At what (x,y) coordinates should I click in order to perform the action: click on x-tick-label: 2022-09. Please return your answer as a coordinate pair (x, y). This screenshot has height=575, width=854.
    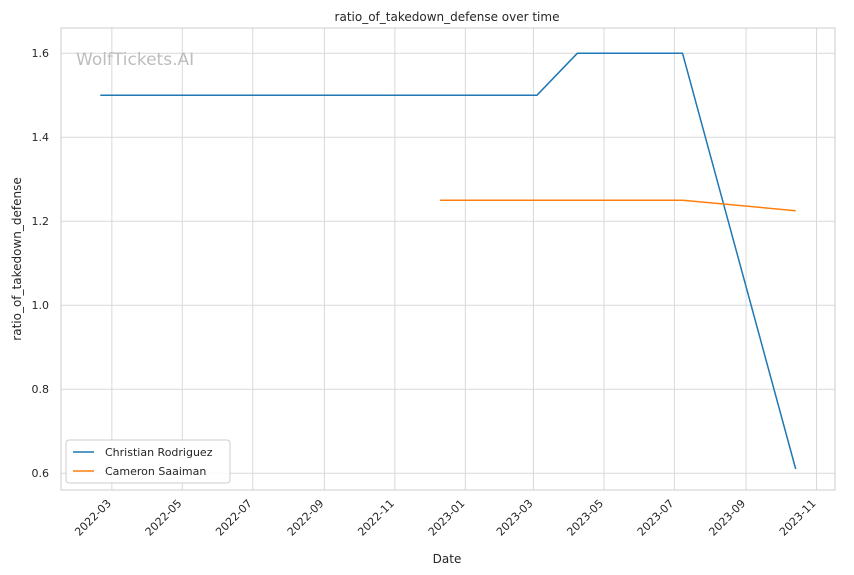
    Looking at the image, I should click on (306, 518).